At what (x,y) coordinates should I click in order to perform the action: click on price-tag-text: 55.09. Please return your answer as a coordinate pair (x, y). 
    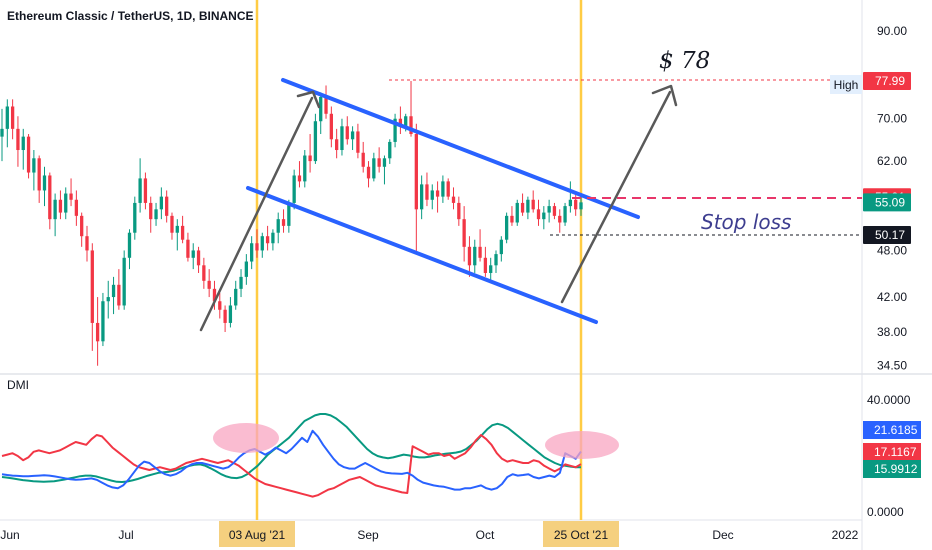
    Looking at the image, I should click on (890, 202).